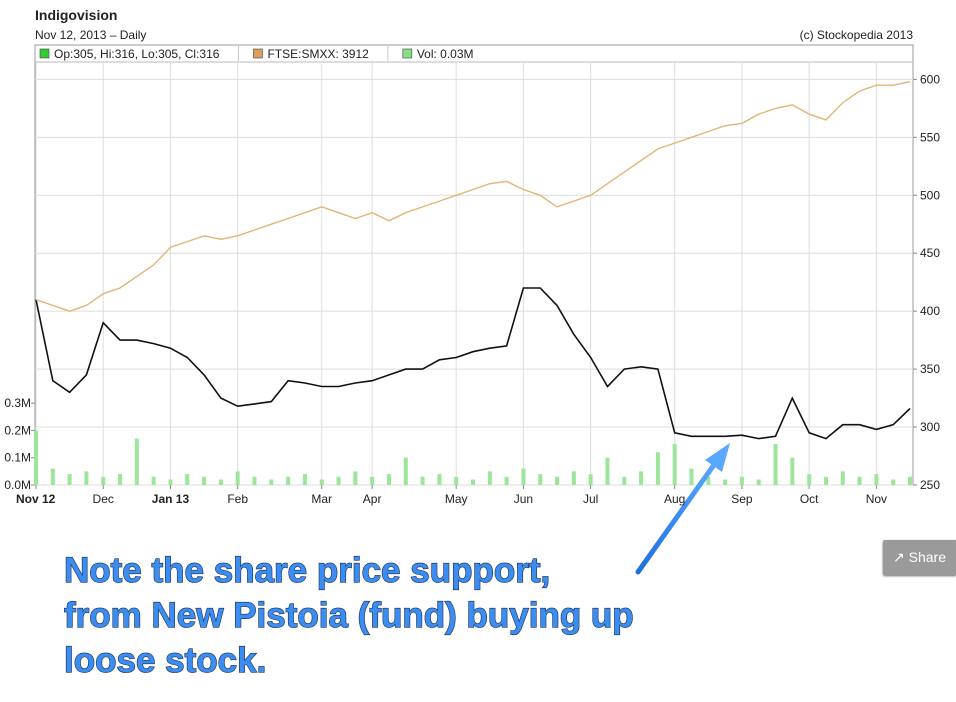  I want to click on chart-source: (c) Stockopedia 2013, so click(857, 35).